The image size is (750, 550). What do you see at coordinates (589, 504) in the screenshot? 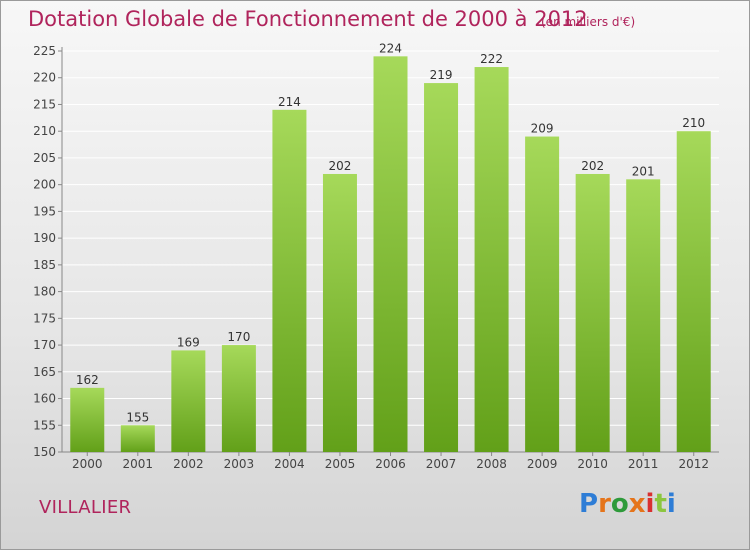
I see `logo-letter: P` at bounding box center [589, 504].